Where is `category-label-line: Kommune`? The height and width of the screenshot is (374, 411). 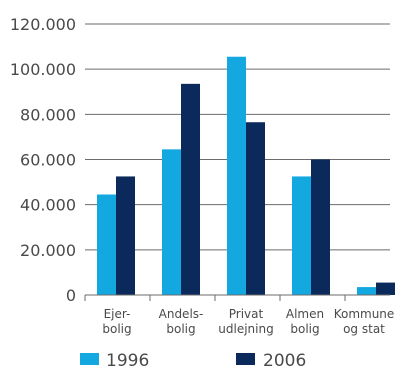
category-label-line: Kommune is located at coordinates (364, 314).